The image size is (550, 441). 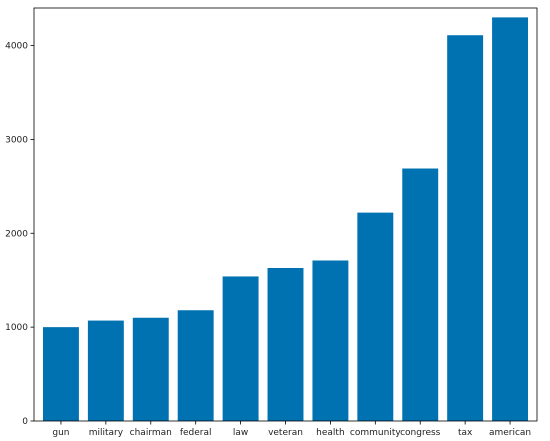 What do you see at coordinates (240, 433) in the screenshot?
I see `x-tick-label: law` at bounding box center [240, 433].